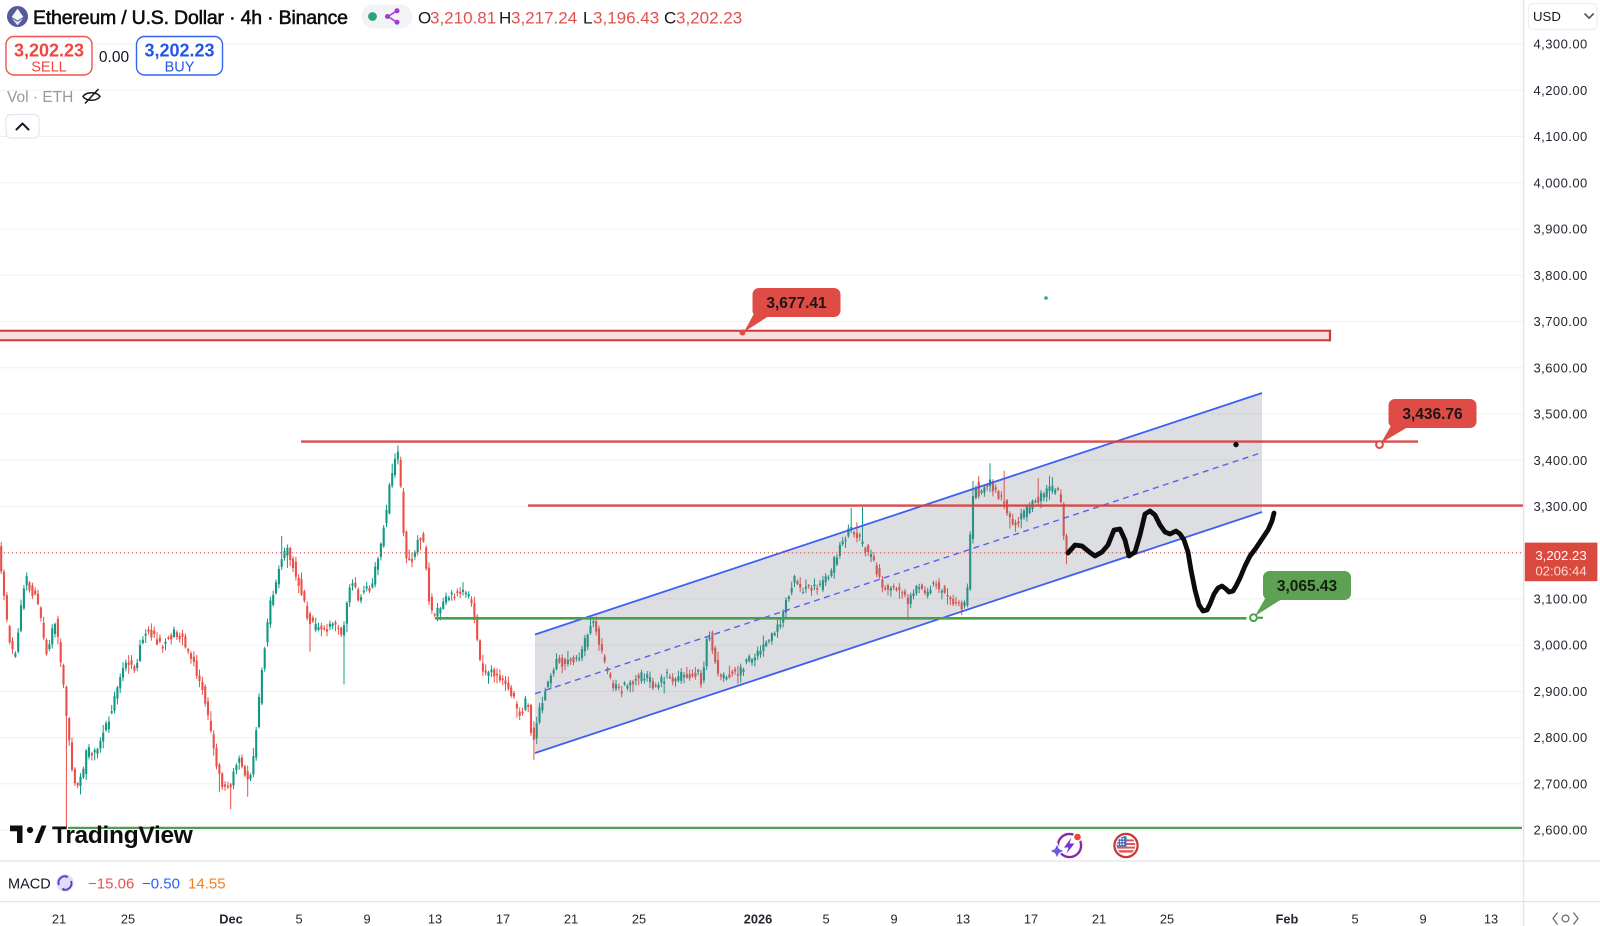 The width and height of the screenshot is (1600, 926). I want to click on svg-text: SELL, so click(48, 68).